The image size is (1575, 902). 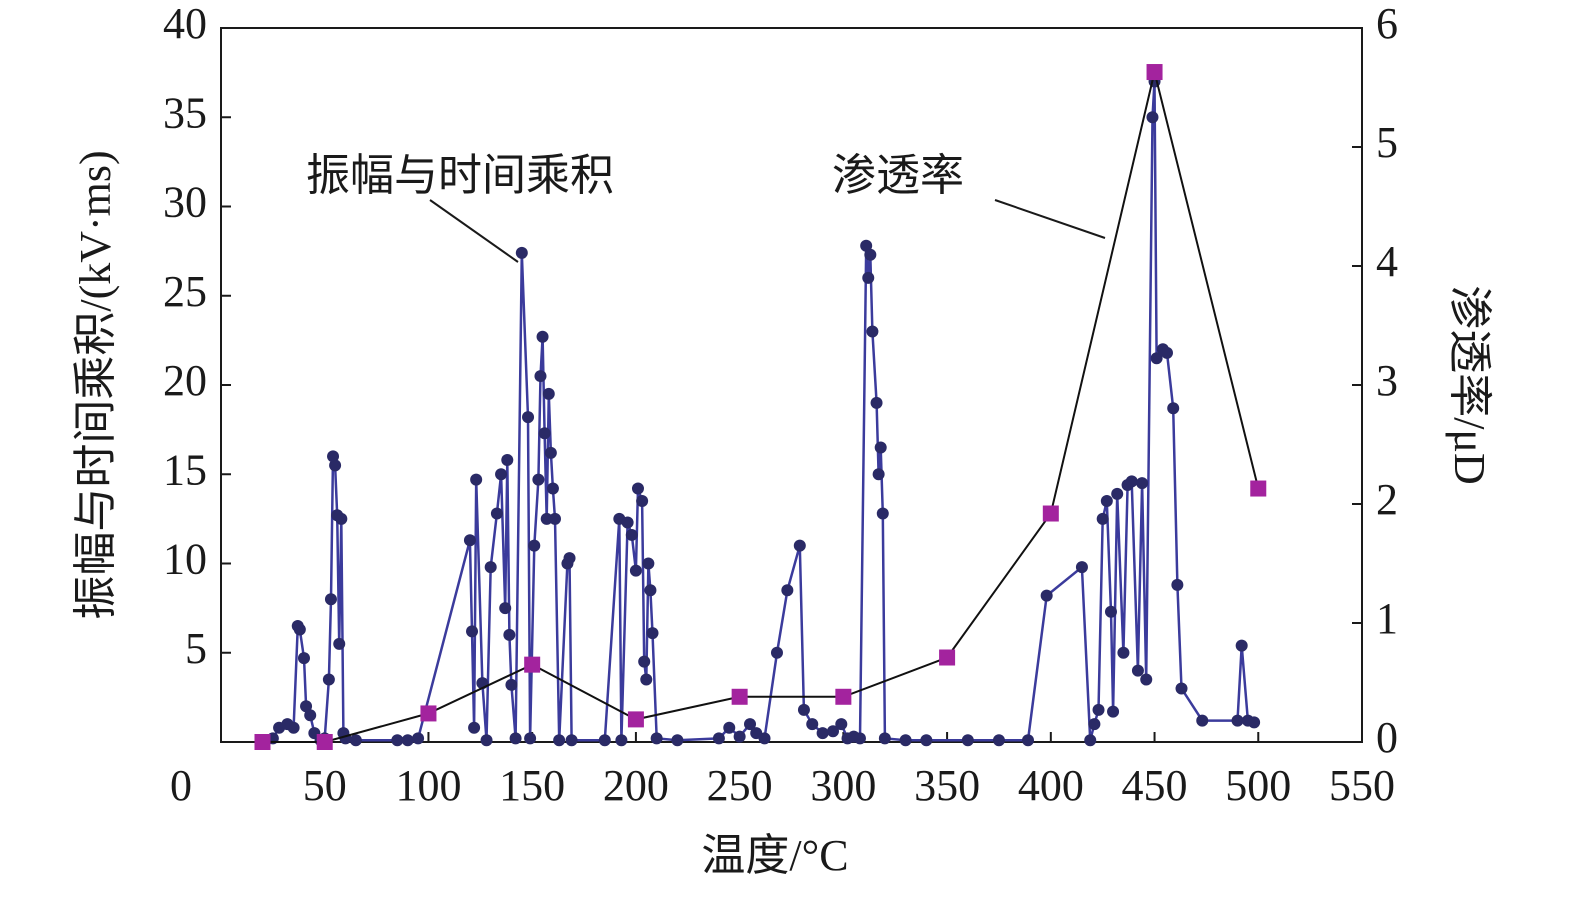 I want to click on y2-tick-label: 0, so click(x=1387, y=737).